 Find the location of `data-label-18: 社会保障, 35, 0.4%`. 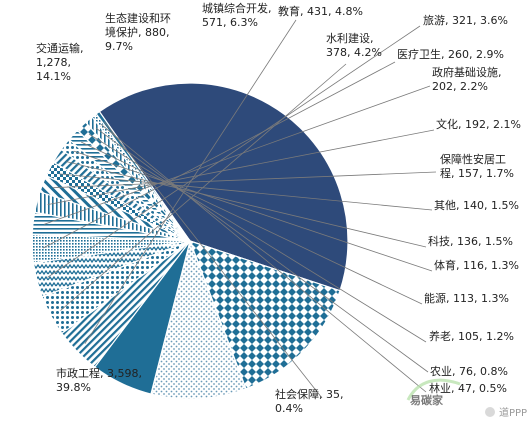

data-label-18: 社会保障, 35, 0.4% is located at coordinates (309, 401).